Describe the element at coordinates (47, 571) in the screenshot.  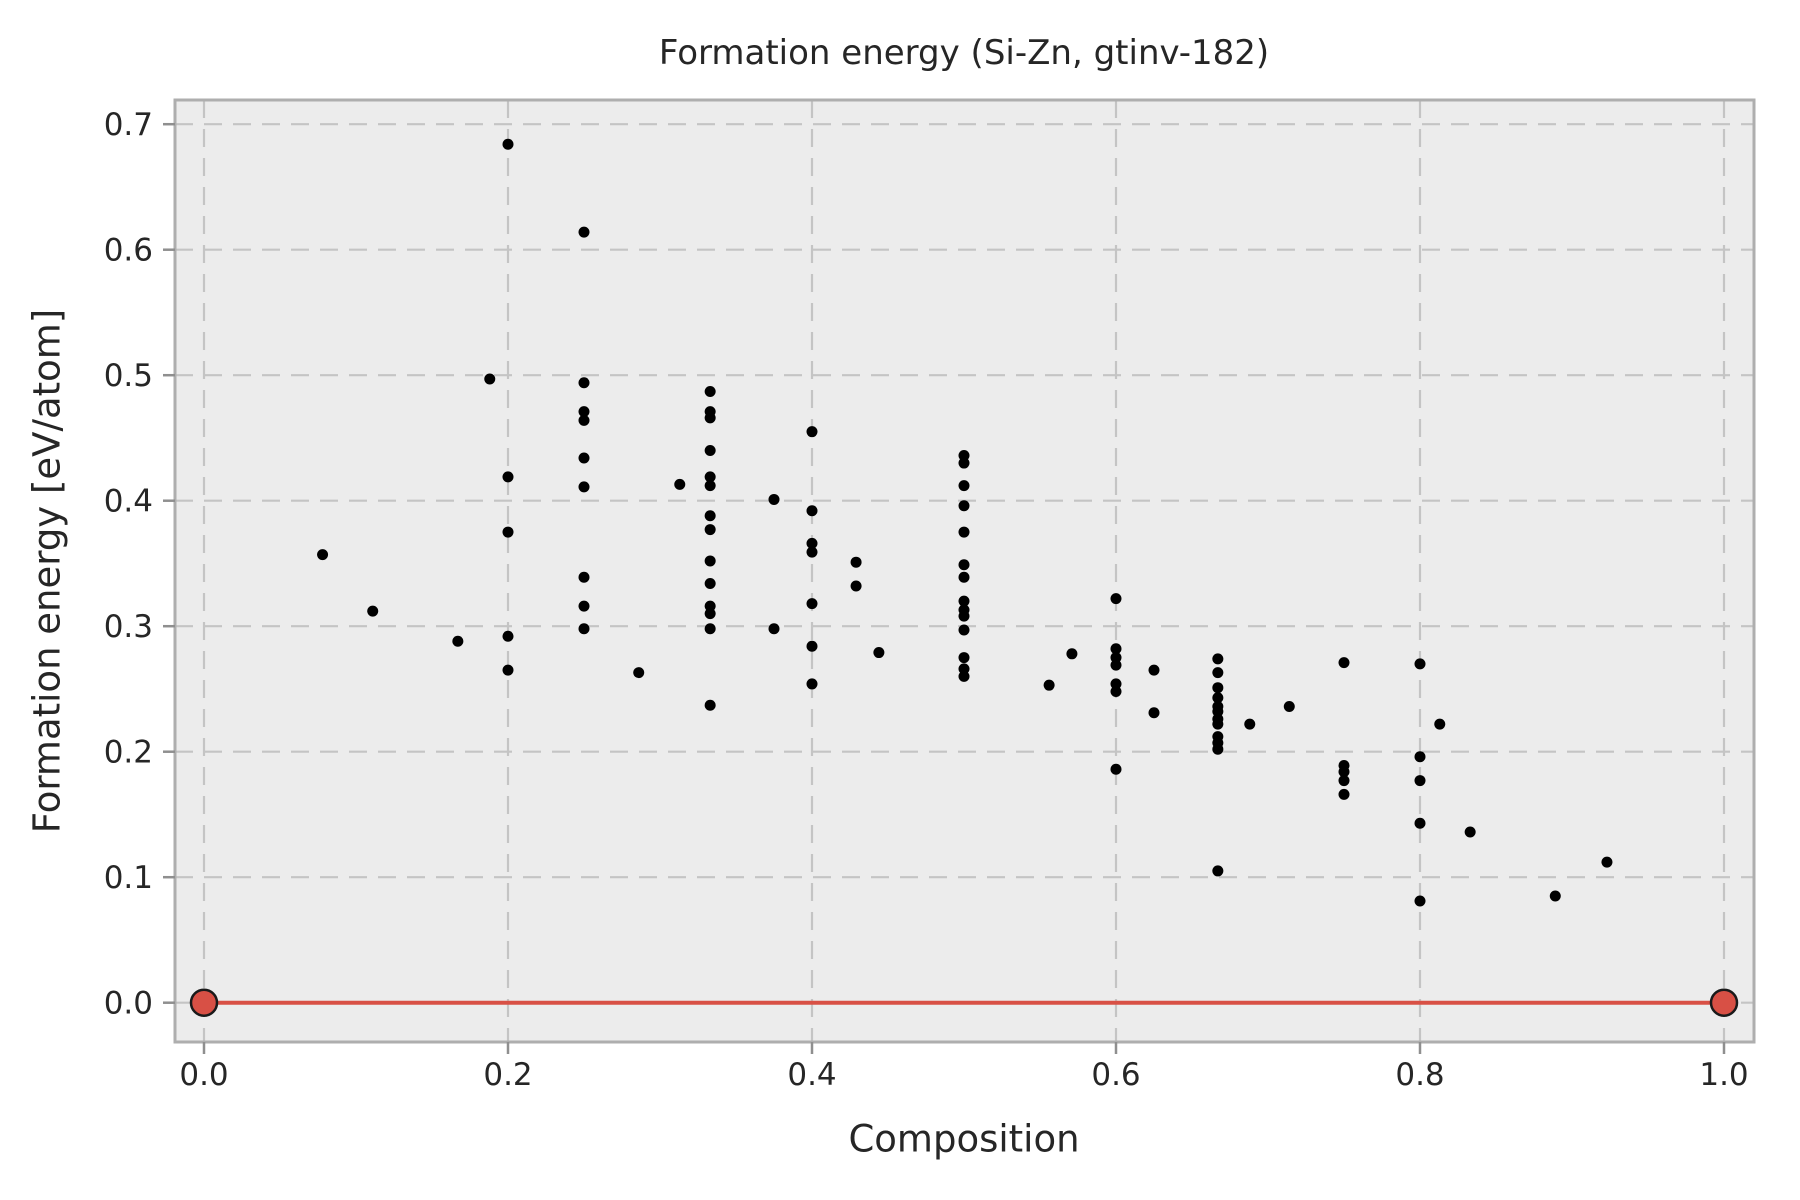
I see `y-axis-label: Formation energy [eV/atom]` at that location.